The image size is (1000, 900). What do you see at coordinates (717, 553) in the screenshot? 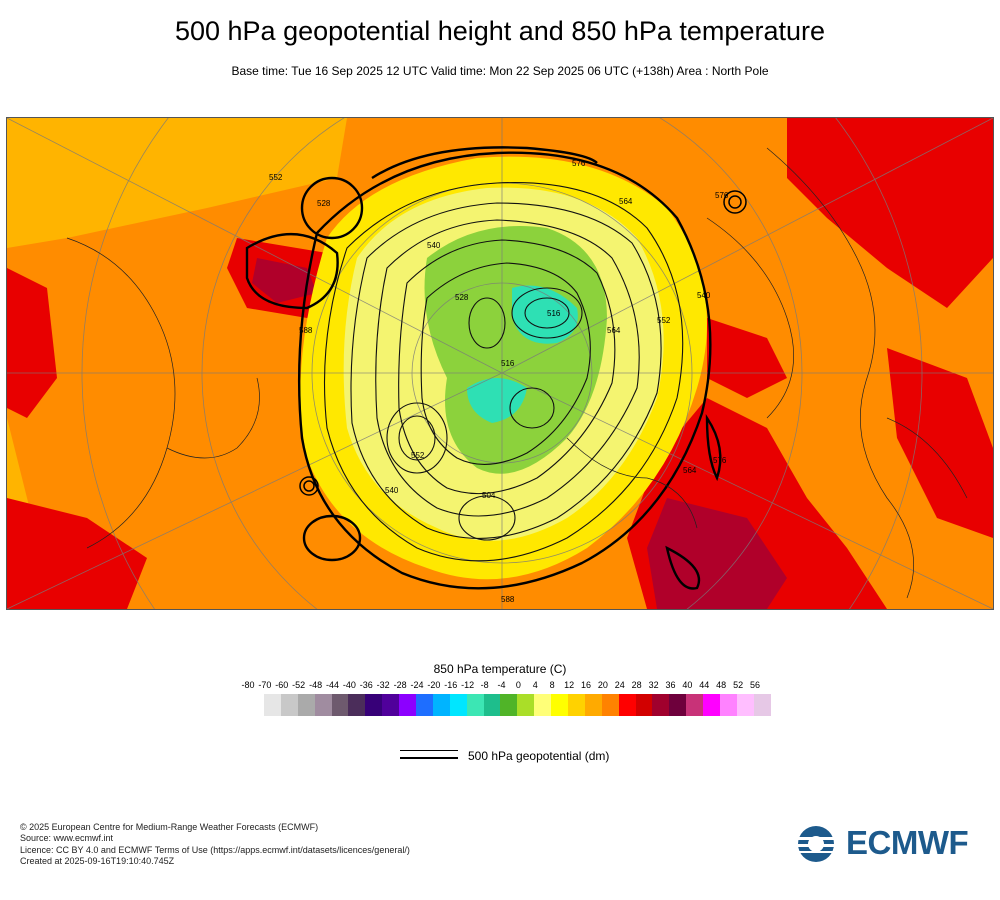
I see `temperature-field-very-hot` at bounding box center [717, 553].